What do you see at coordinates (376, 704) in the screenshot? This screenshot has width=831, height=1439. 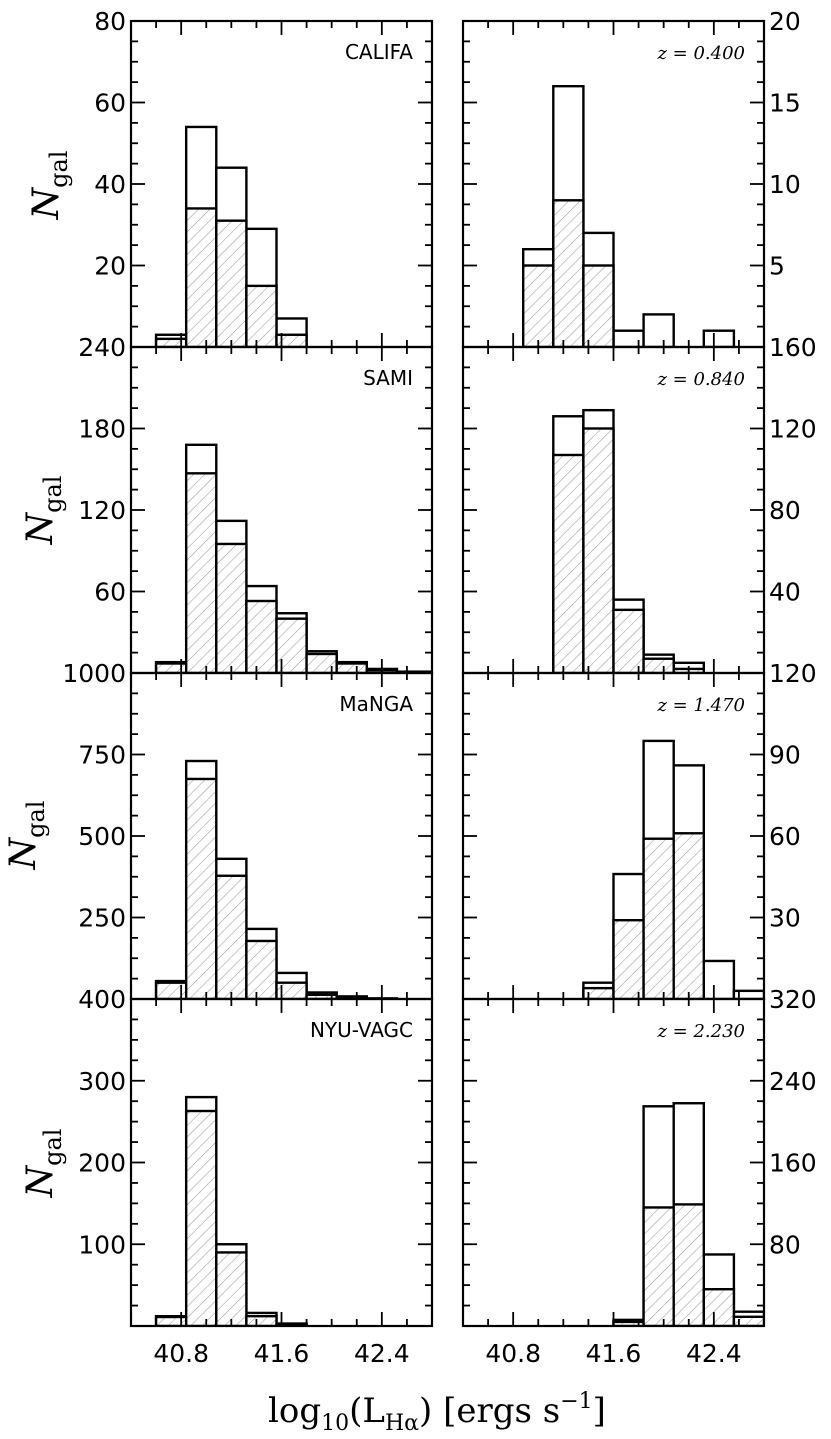 I see `panel-label: MaNGA` at bounding box center [376, 704].